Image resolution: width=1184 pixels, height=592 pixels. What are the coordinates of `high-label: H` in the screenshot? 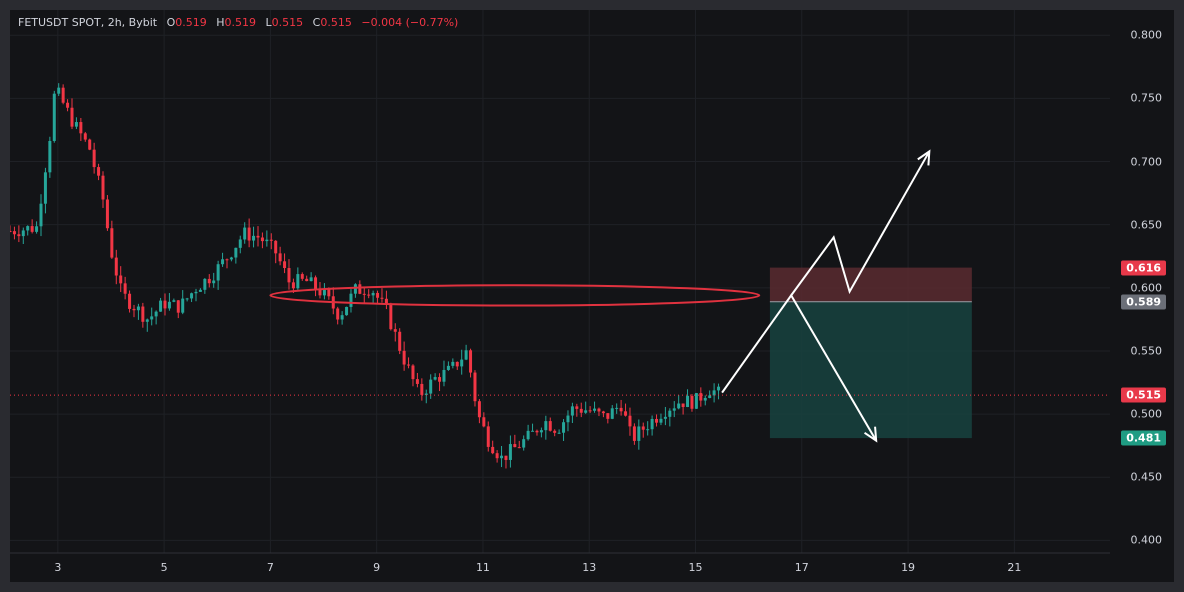 It's located at (220, 22).